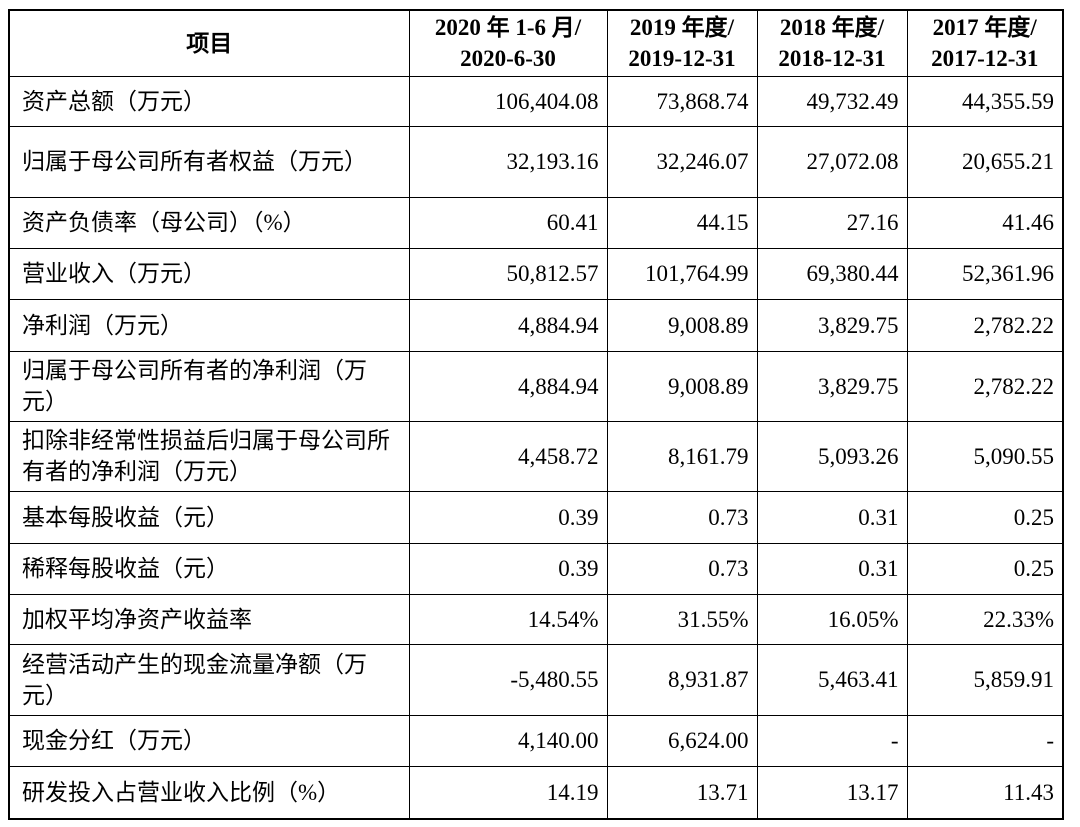 The image size is (1080, 827). I want to click on table-row: 净利润（万元） 4,884.94 9,008.89 3,829.75 2,782.22, so click(536, 325).